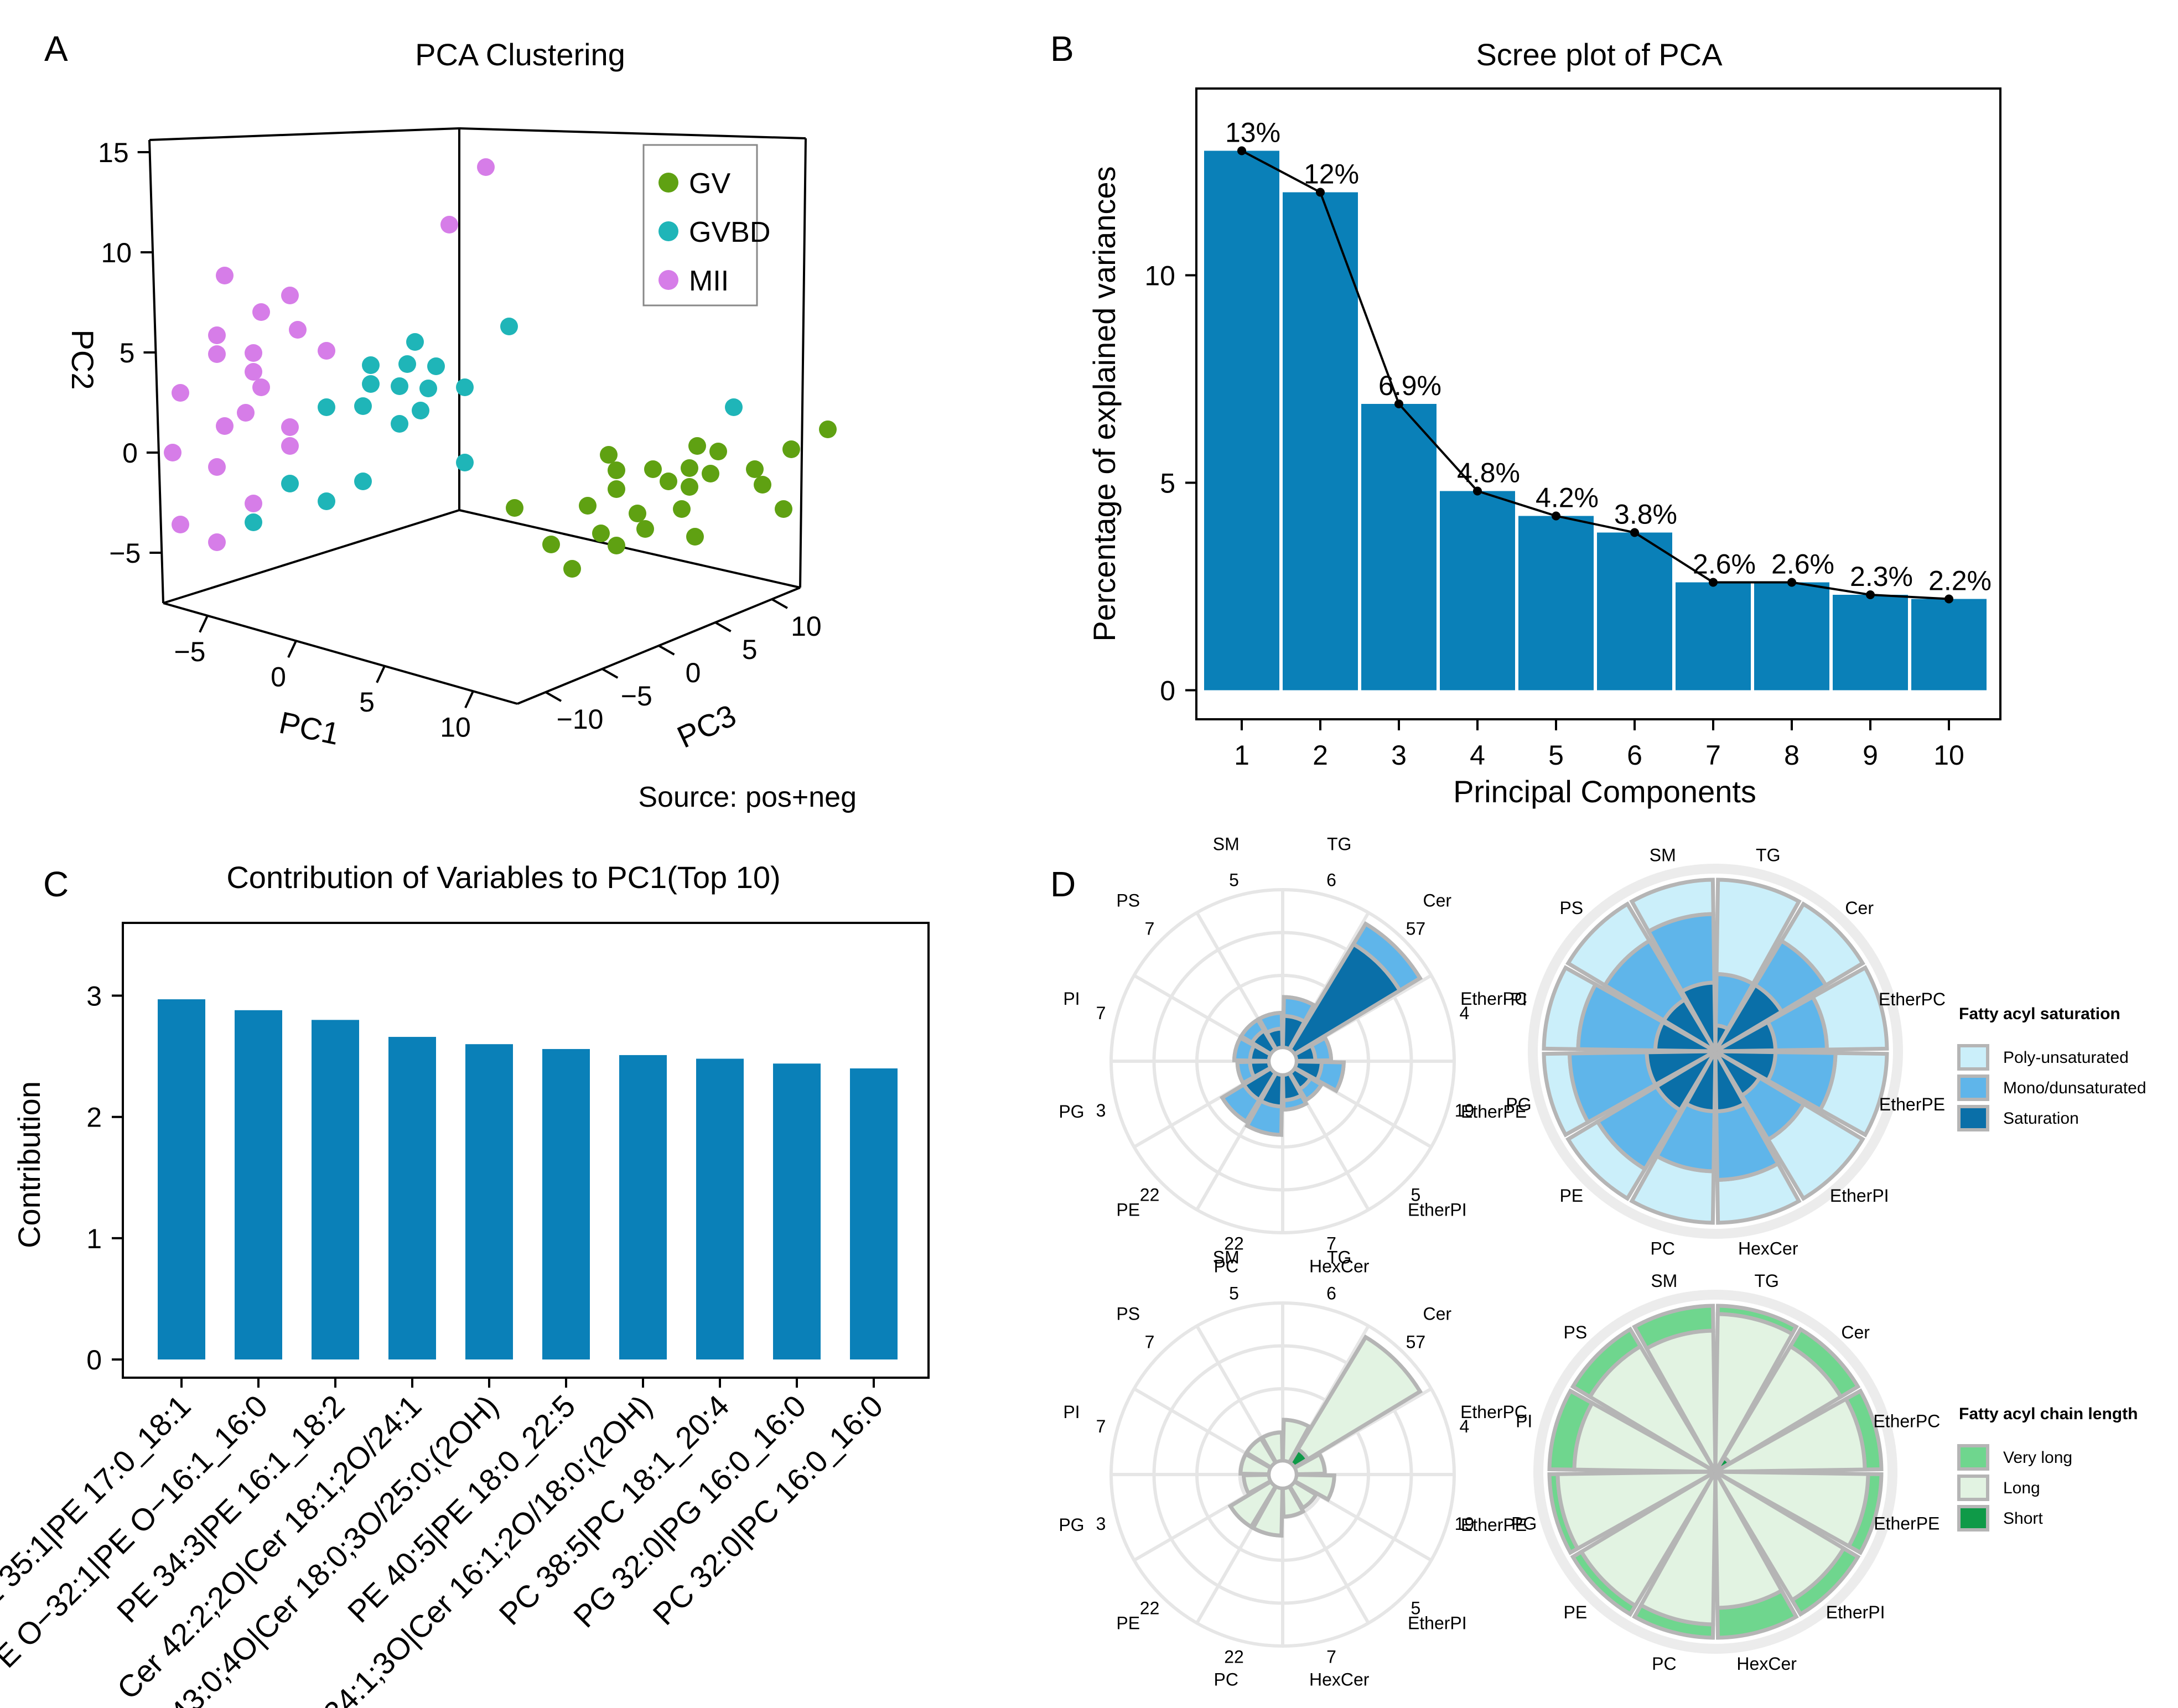 This screenshot has width=2178, height=1708. Describe the element at coordinates (82, 360) in the screenshot. I see `pca-3d-pc2-label: PC2` at that location.